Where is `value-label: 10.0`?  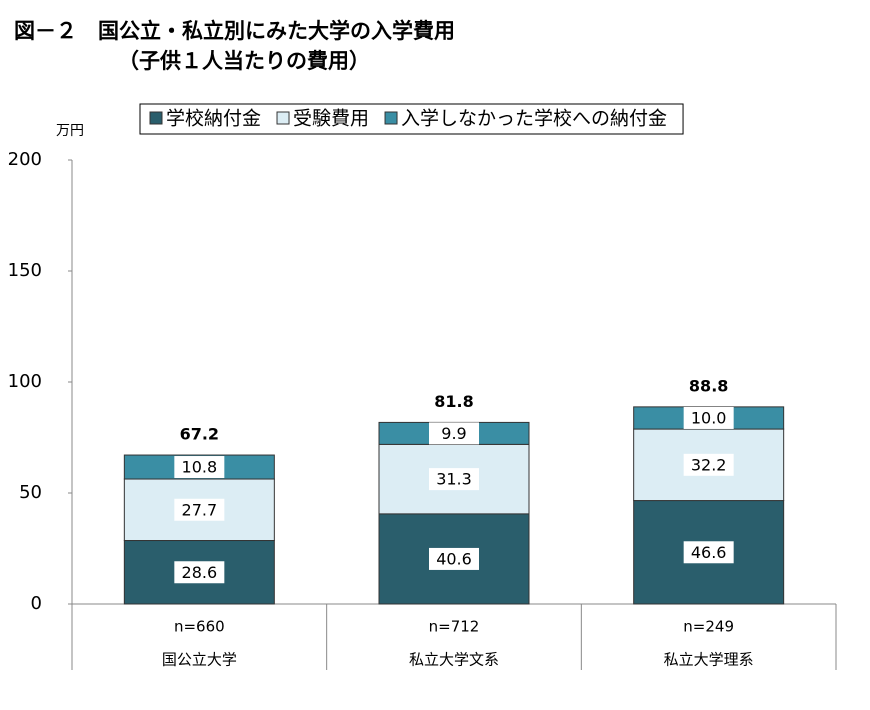 value-label: 10.0 is located at coordinates (709, 417).